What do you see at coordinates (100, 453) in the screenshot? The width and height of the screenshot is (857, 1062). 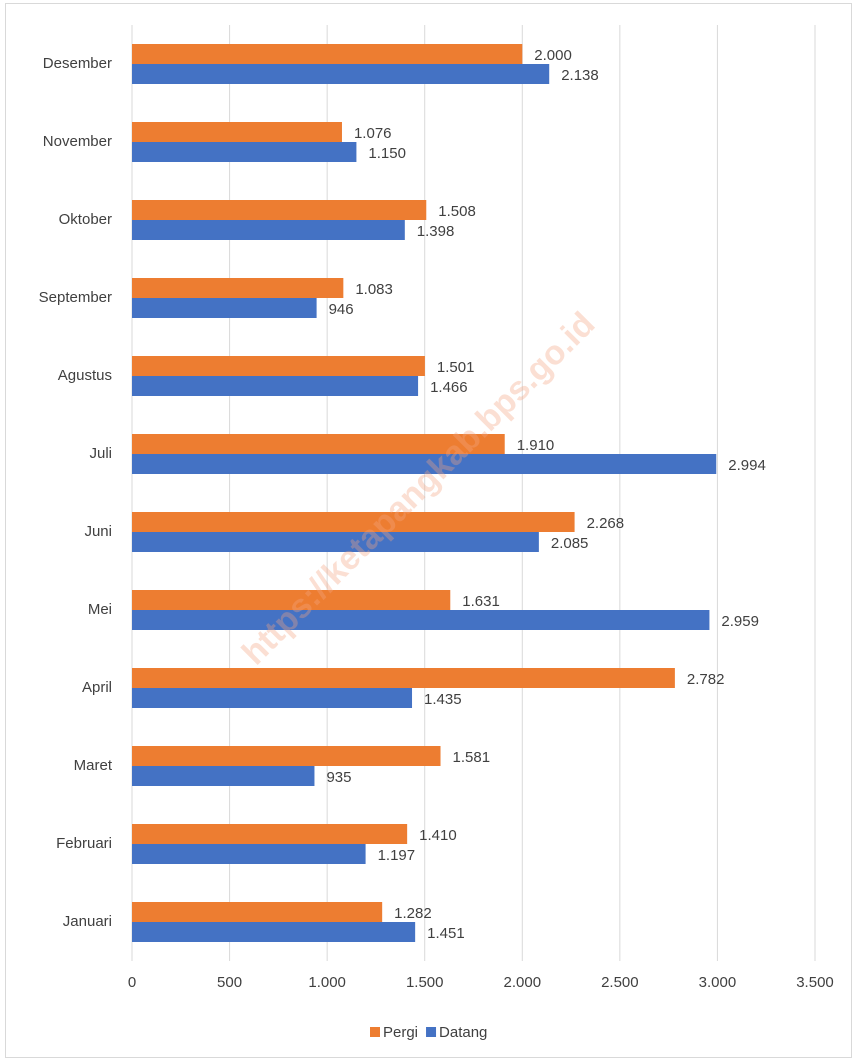 I see `y-tick-label: Juli` at bounding box center [100, 453].